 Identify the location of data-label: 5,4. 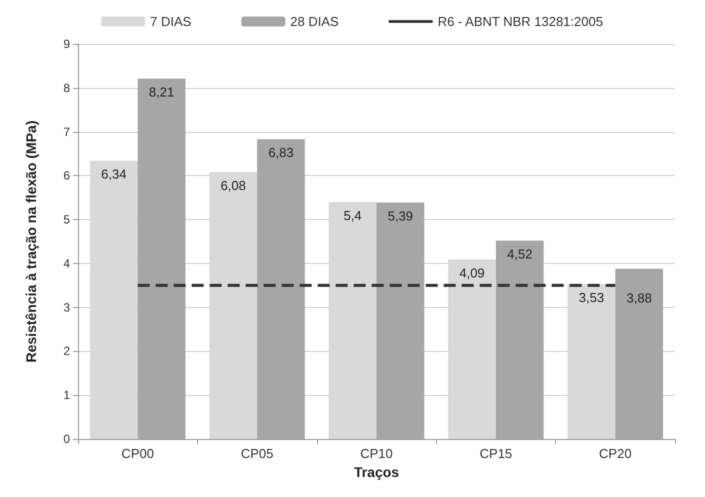
(353, 215).